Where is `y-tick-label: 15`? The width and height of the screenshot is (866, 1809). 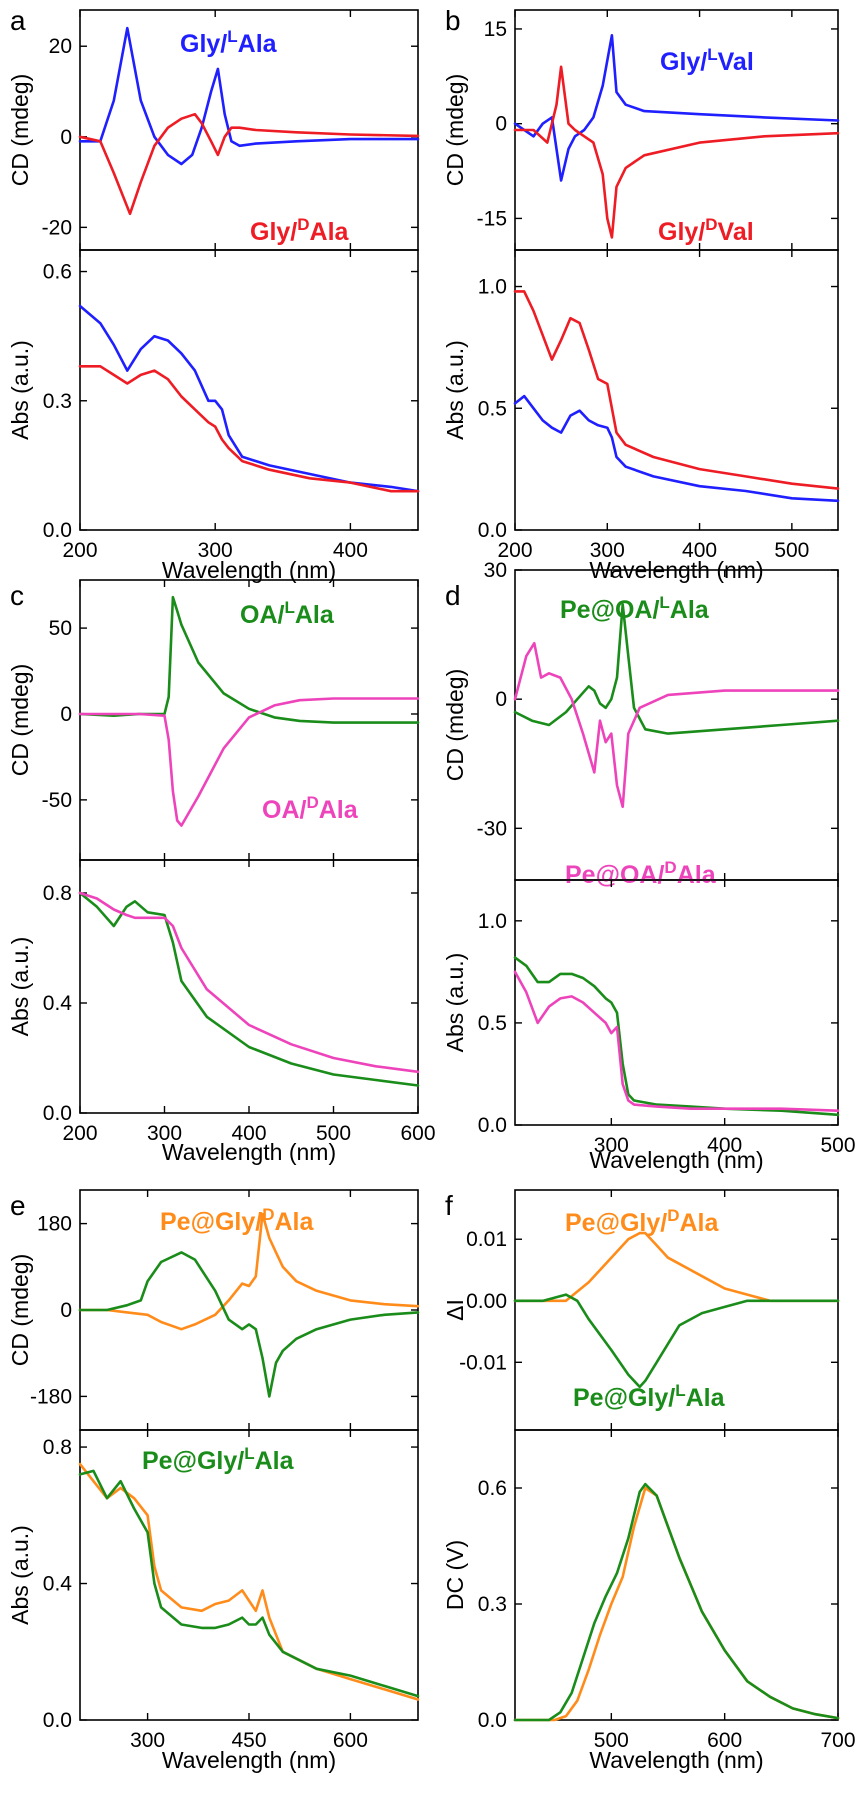
y-tick-label: 15 is located at coordinates (495, 29).